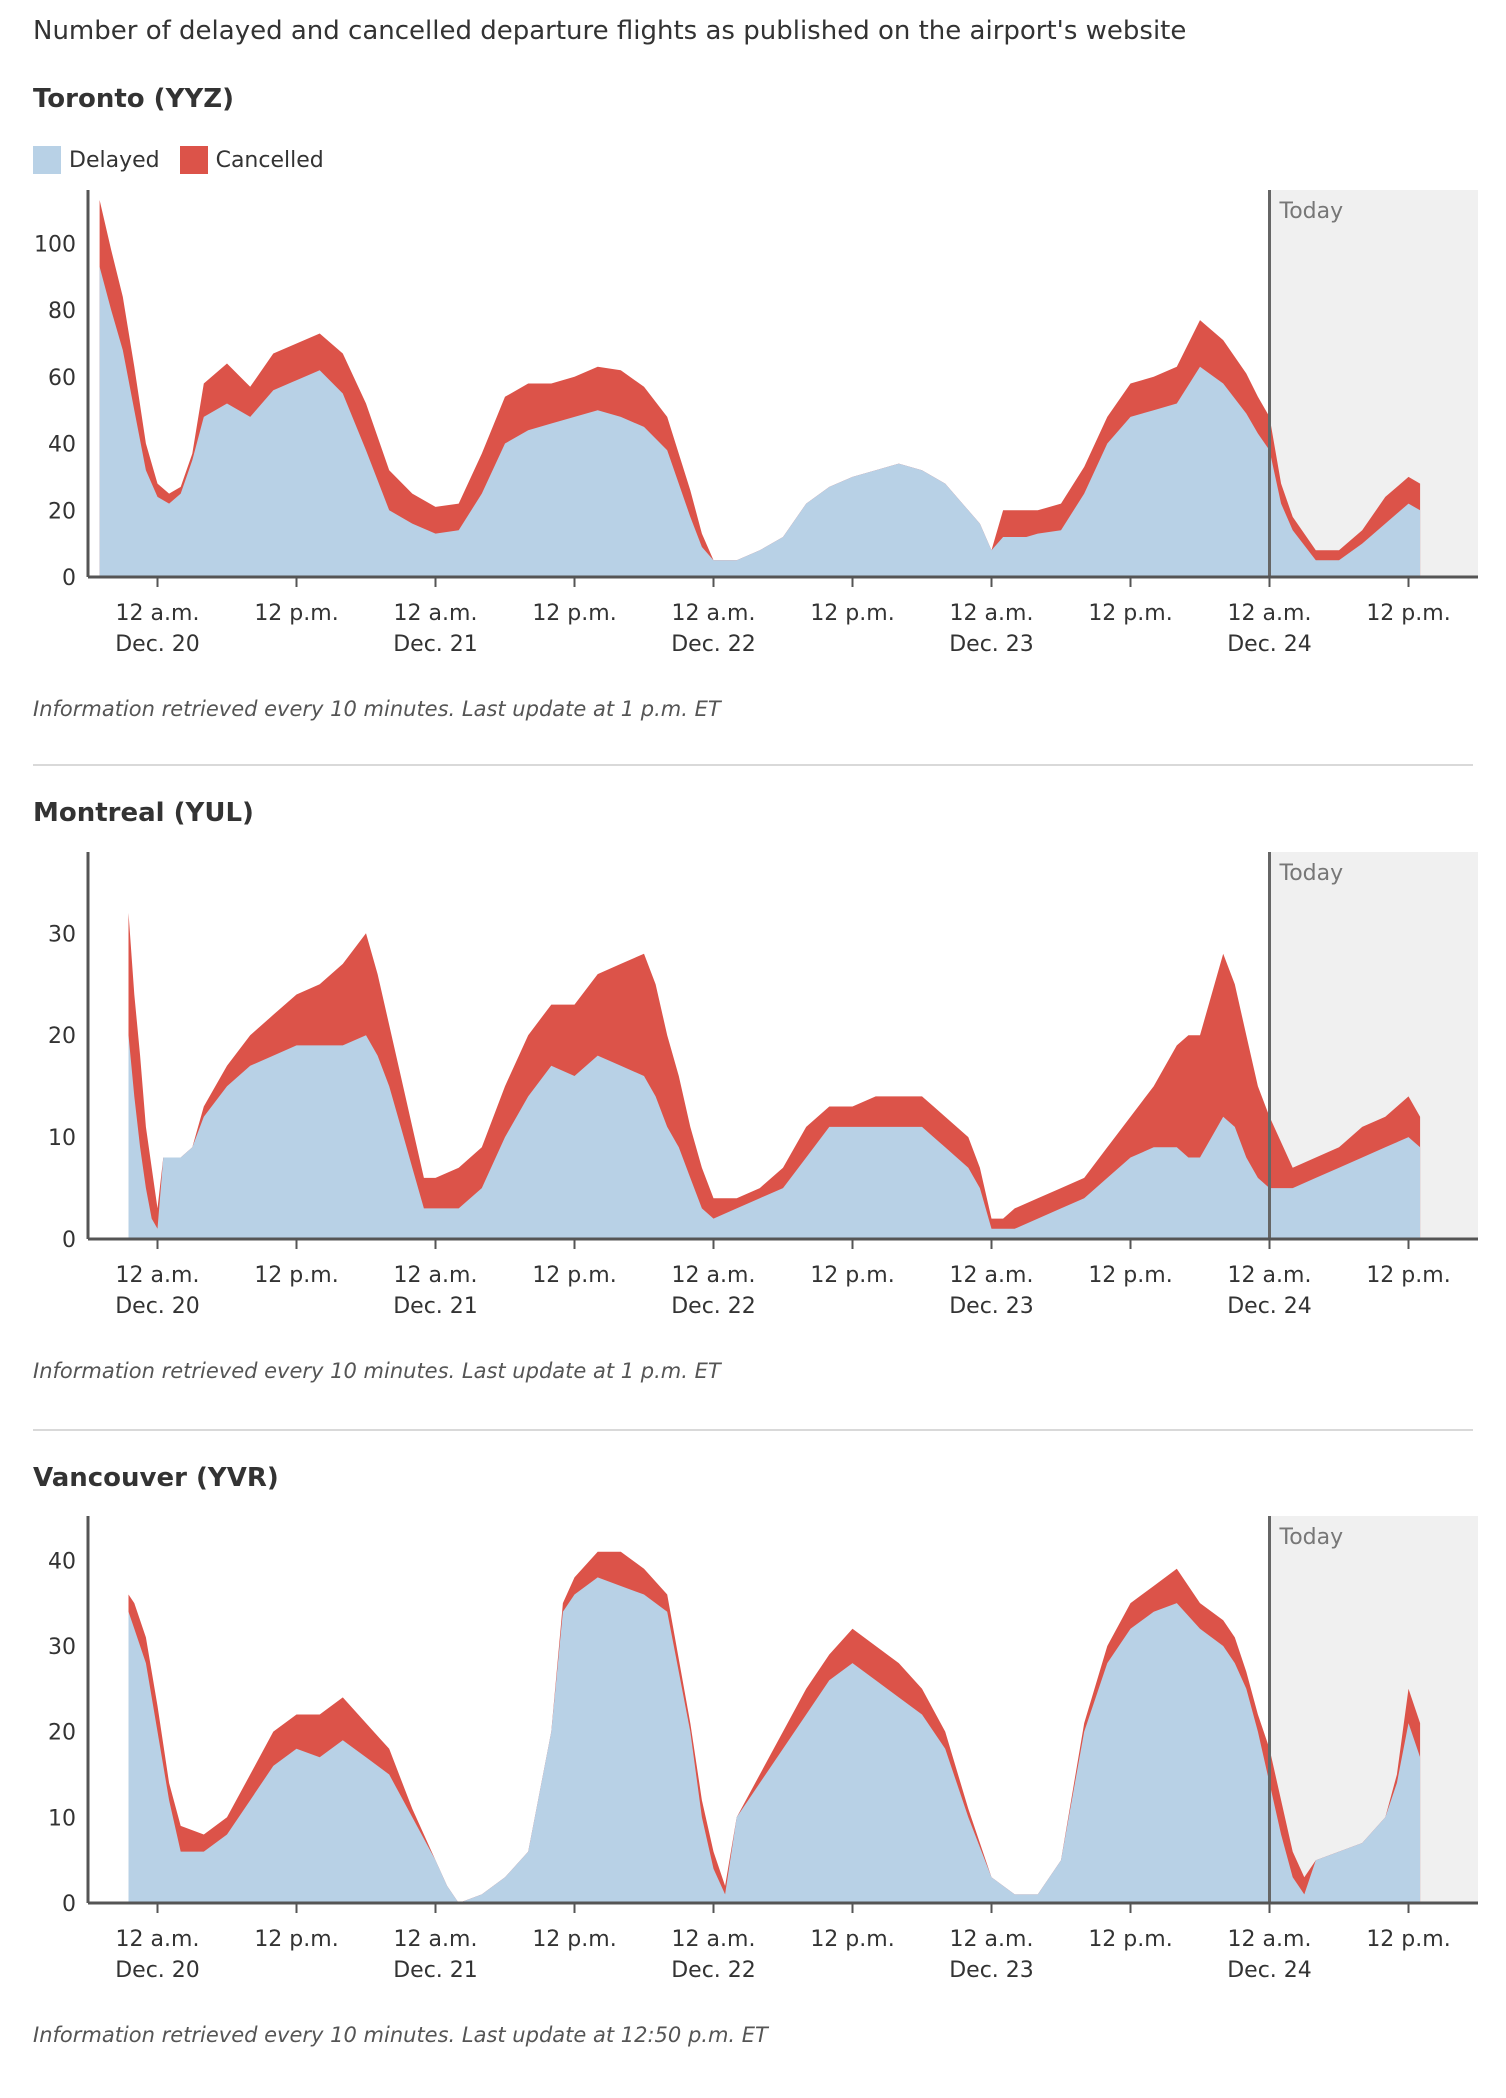 The height and width of the screenshot is (2098, 1506). Describe the element at coordinates (269, 160) in the screenshot. I see `legend-label-cancelled: Cancelled` at that location.